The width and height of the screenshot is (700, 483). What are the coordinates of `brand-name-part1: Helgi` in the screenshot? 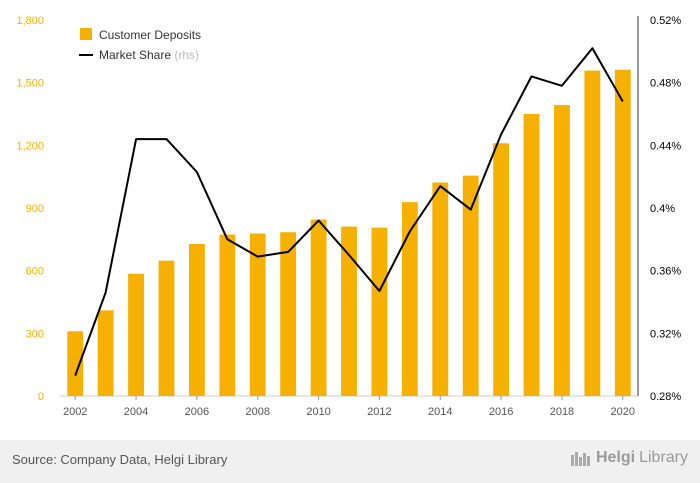 It's located at (615, 457).